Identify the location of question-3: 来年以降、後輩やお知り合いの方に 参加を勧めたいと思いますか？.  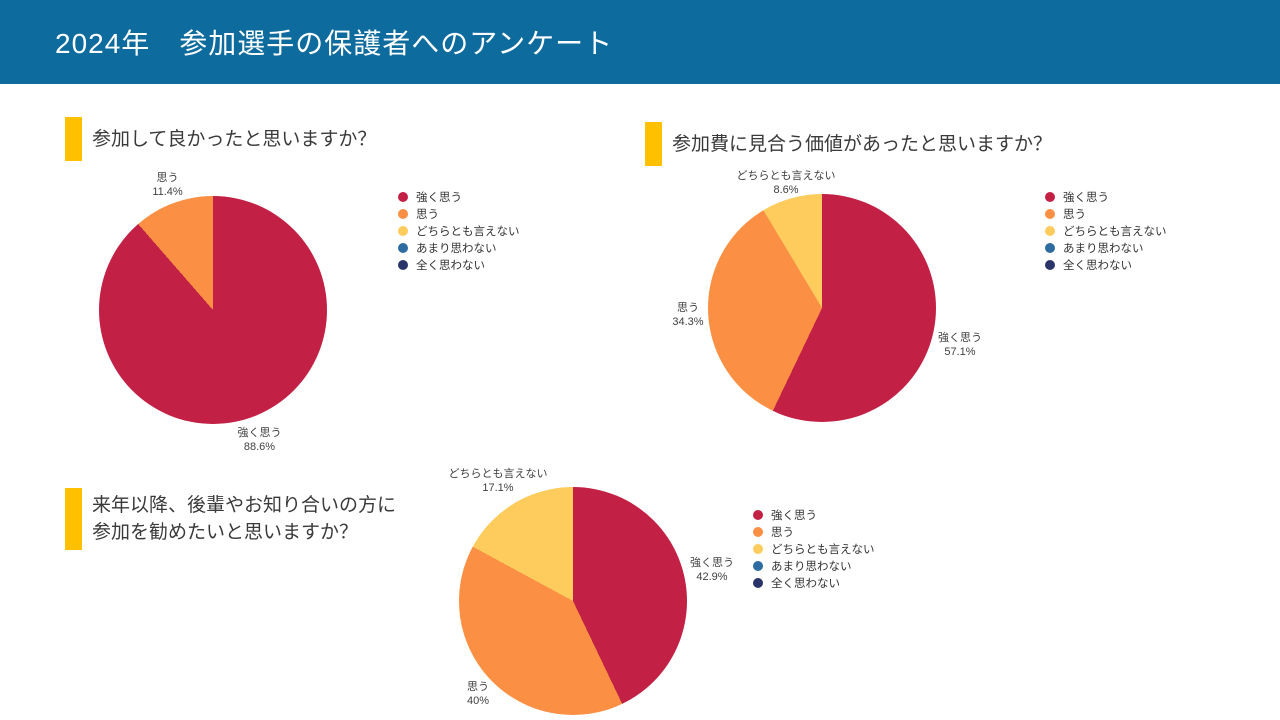
(230, 519).